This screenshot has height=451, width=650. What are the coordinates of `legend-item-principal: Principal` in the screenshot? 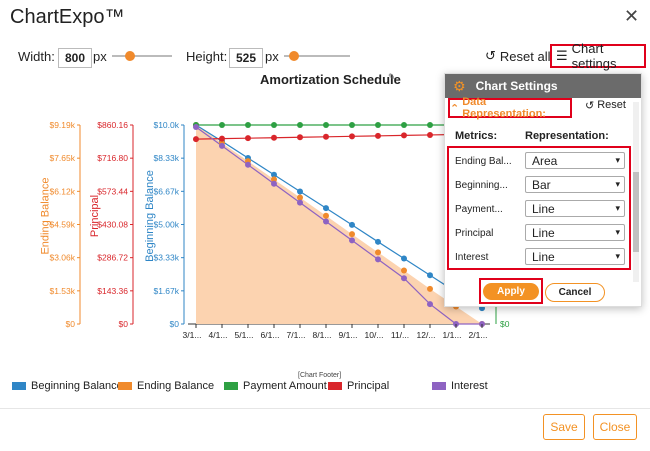 It's located at (358, 386).